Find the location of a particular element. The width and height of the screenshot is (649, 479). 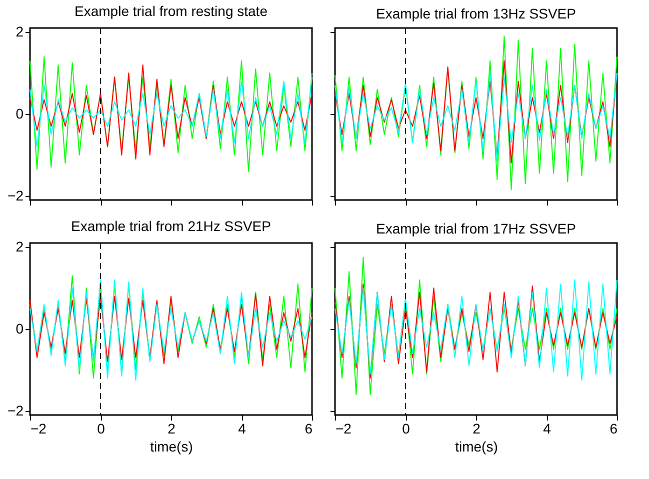

chart-title: Example trial from 17Hz SSVEP is located at coordinates (476, 228).